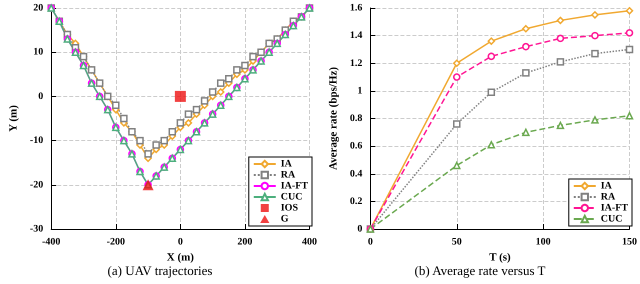  What do you see at coordinates (284, 219) in the screenshot?
I see `legend-label: G` at bounding box center [284, 219].